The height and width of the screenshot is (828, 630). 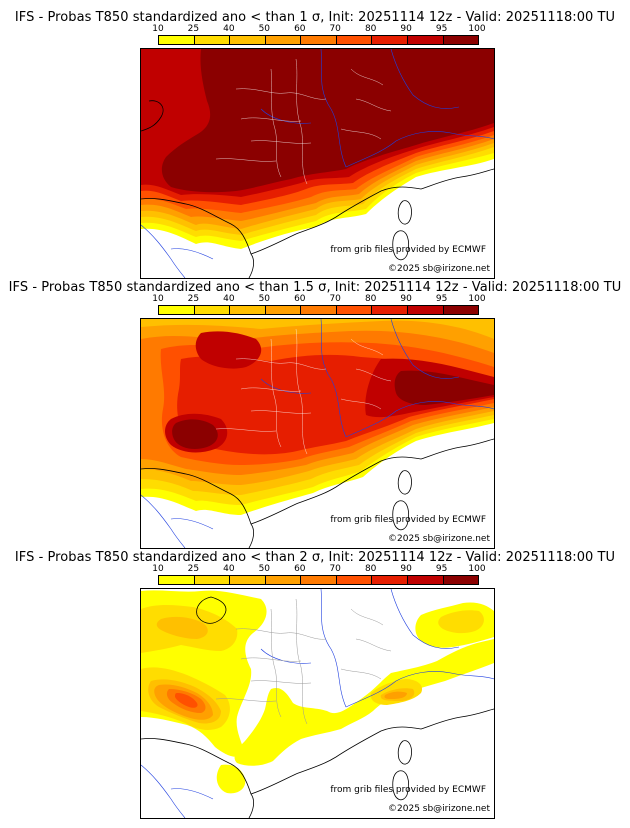 I want to click on probability-40-area, so click(x=281, y=670).